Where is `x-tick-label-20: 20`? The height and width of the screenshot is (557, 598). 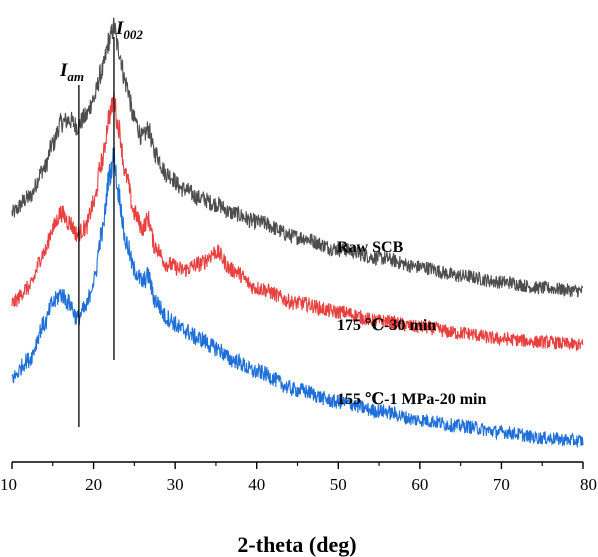
x-tick-label-20: 20 is located at coordinates (93, 484).